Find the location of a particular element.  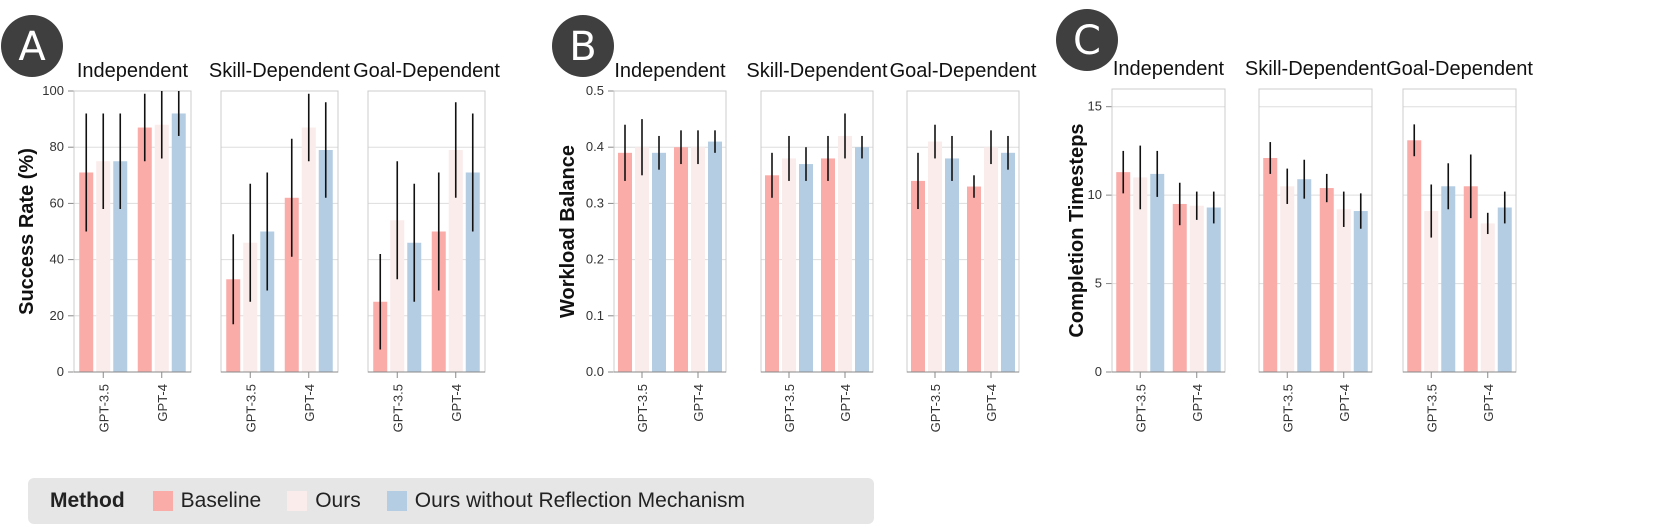

x-tick-label-b-skill-dependent-gpt-4: GPT-4 is located at coordinates (845, 403).